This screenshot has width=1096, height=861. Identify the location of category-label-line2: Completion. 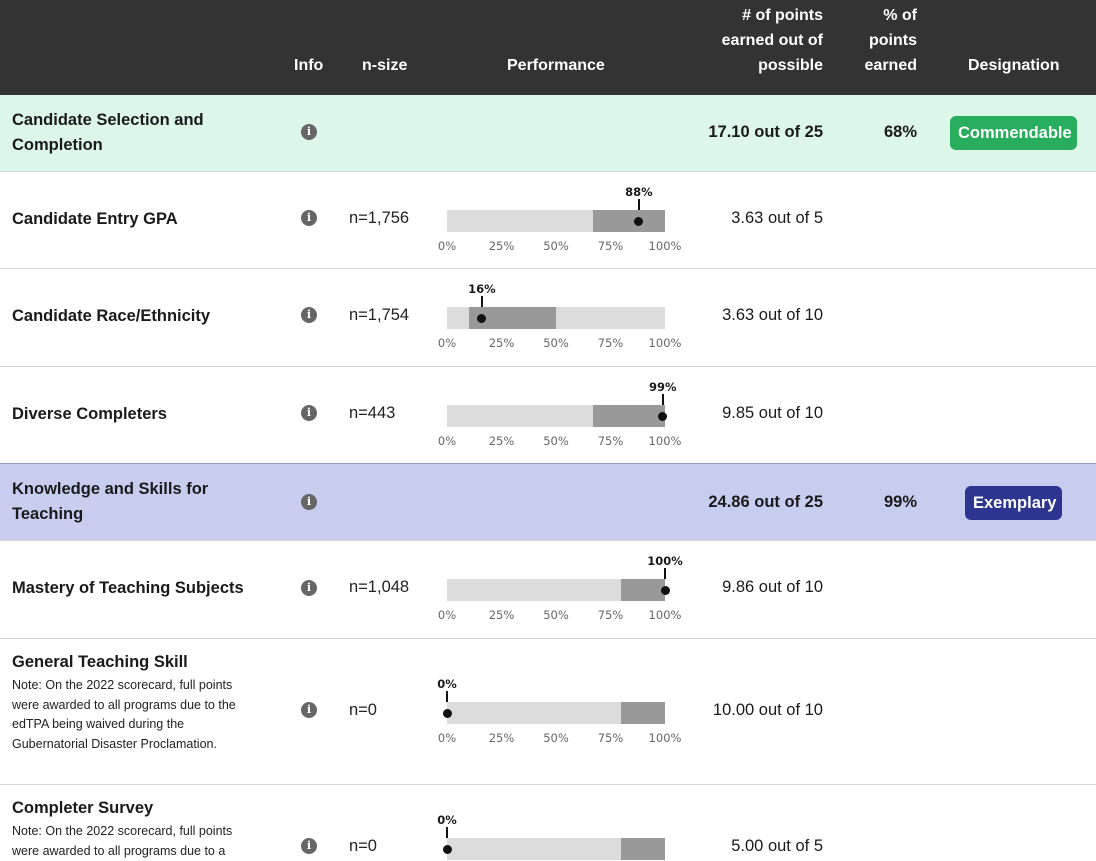
(57, 145).